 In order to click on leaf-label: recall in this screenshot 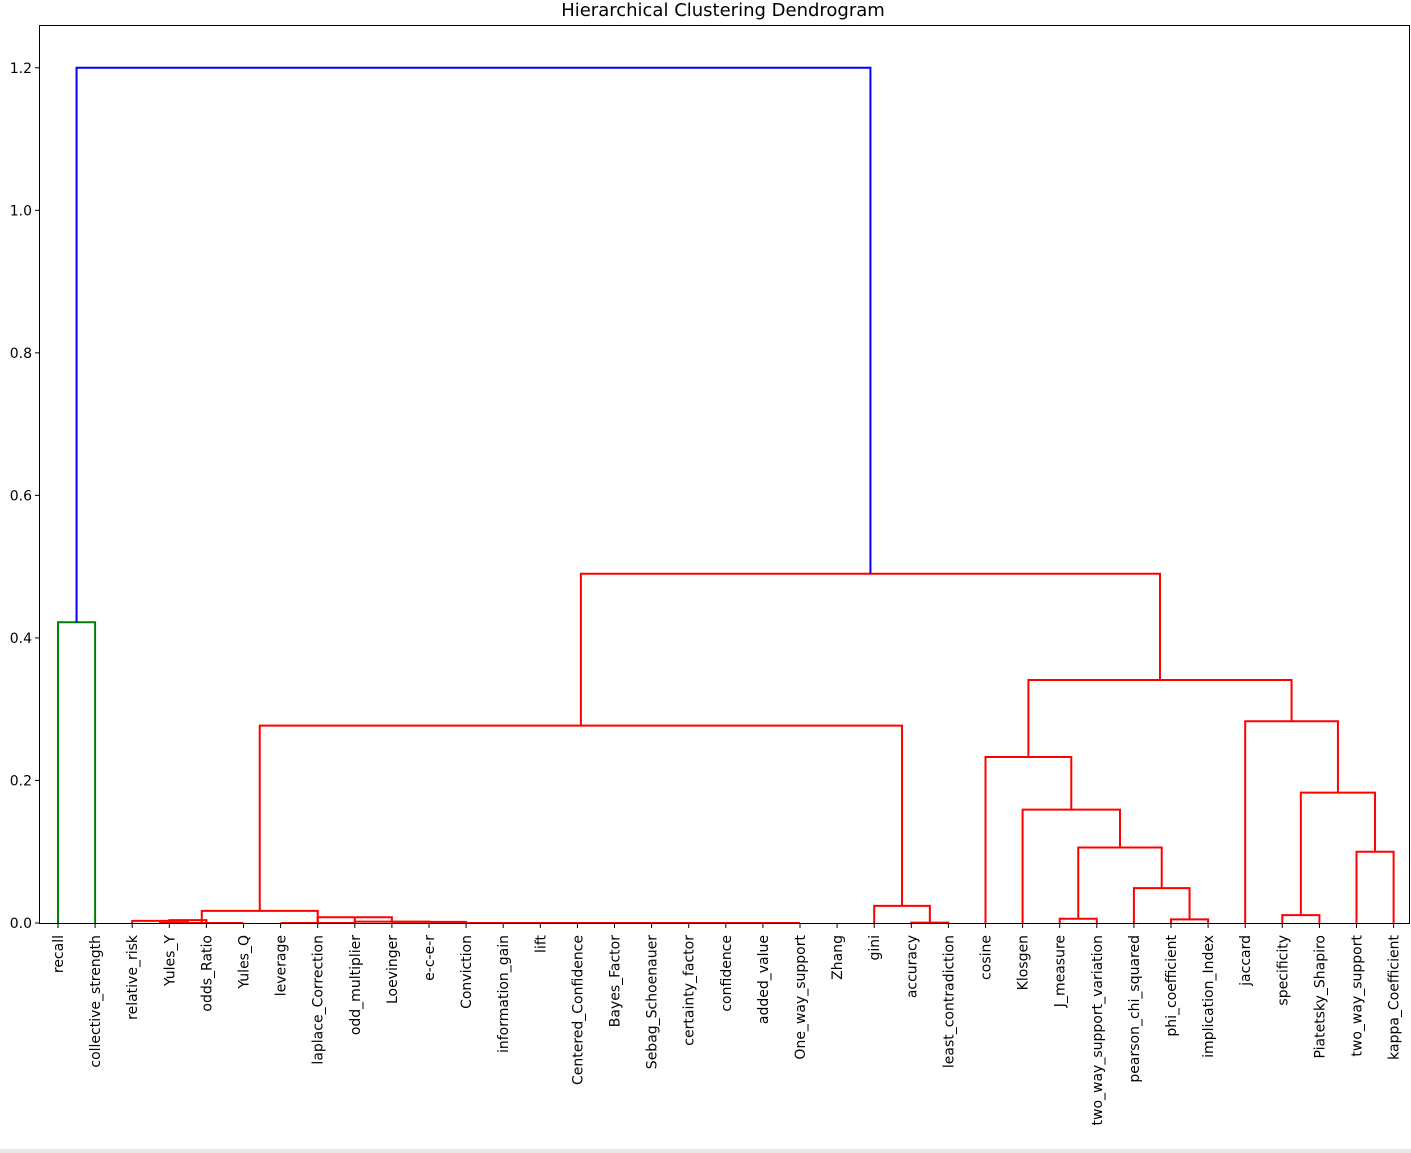, I will do `click(59, 954)`.